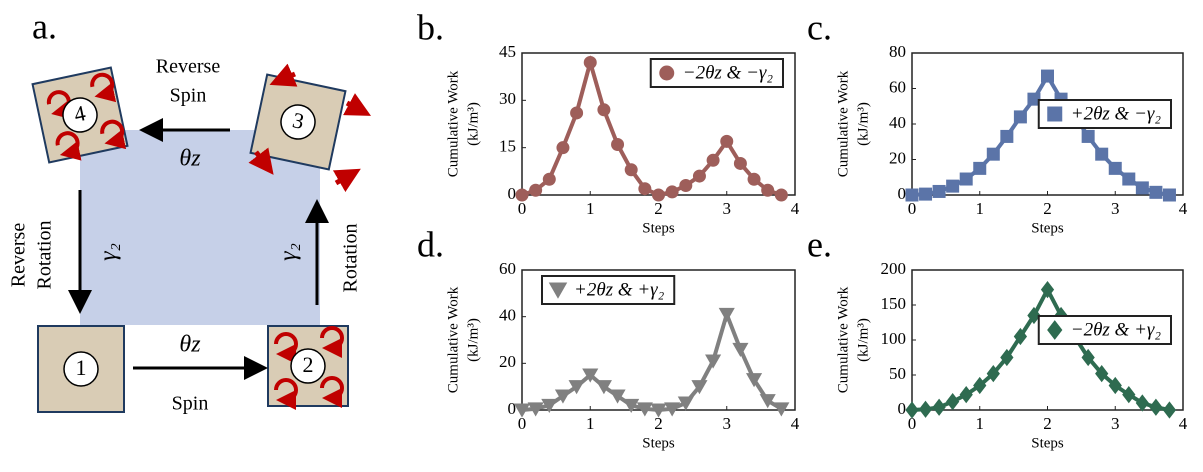  Describe the element at coordinates (1116, 113) in the screenshot. I see `legend-label: +2θz & −γ₂` at that location.